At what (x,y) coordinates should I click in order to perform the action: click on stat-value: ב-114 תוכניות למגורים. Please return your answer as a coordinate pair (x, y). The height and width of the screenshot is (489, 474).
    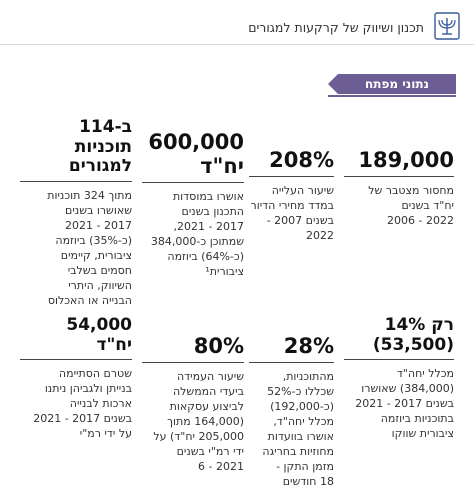
    Looking at the image, I should click on (100, 147).